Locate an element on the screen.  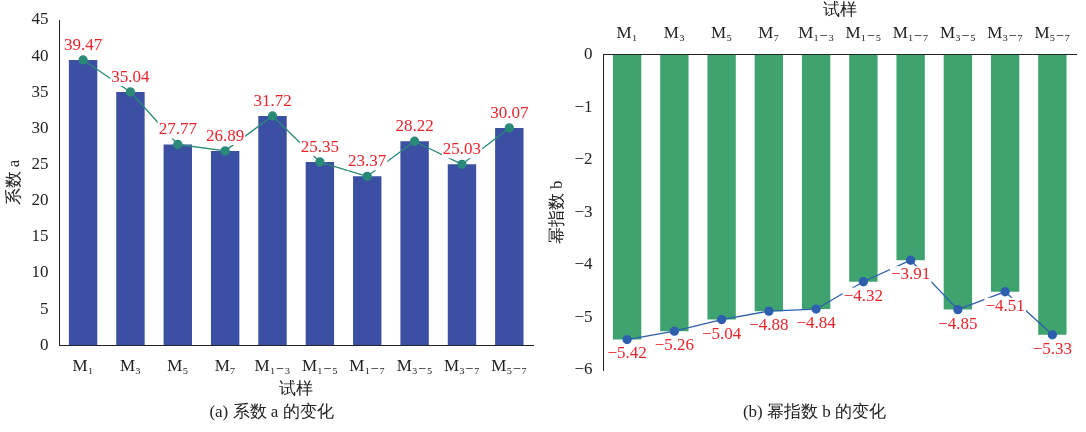
y-tick-label: −6 is located at coordinates (583, 369).